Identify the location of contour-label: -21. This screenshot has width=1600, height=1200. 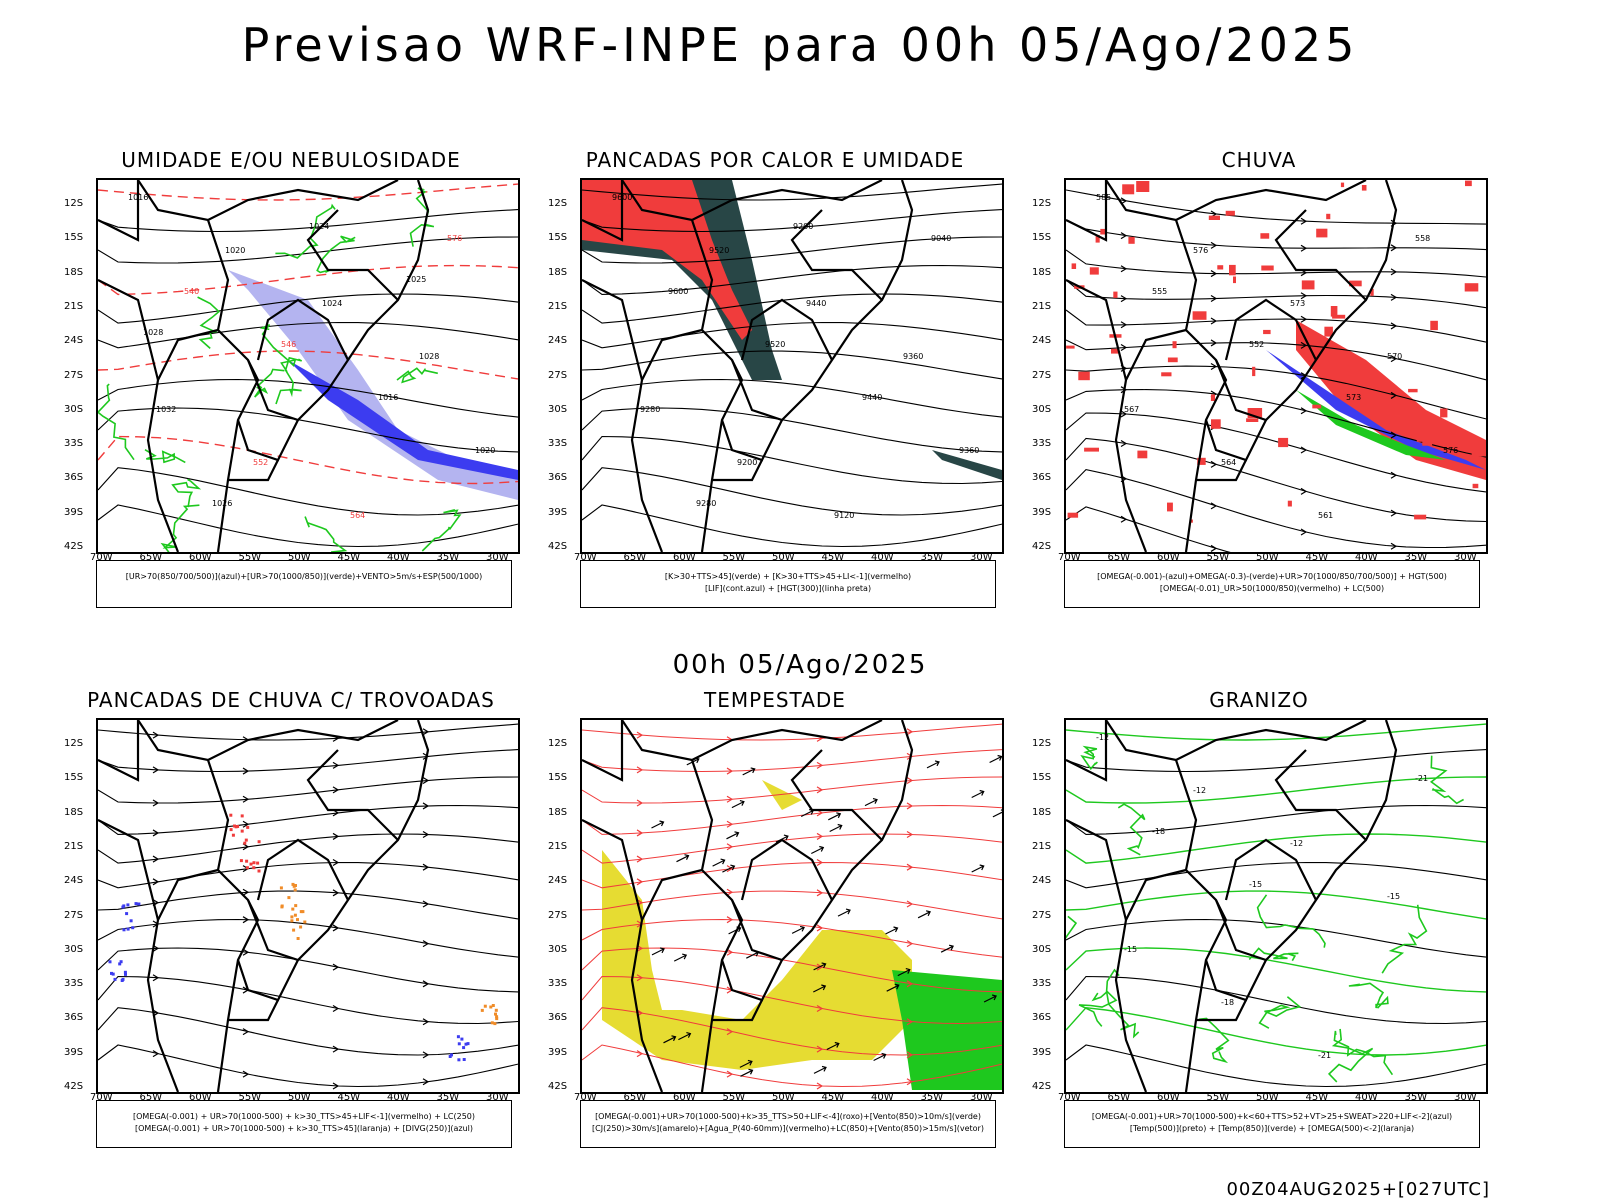
(1324, 1055).